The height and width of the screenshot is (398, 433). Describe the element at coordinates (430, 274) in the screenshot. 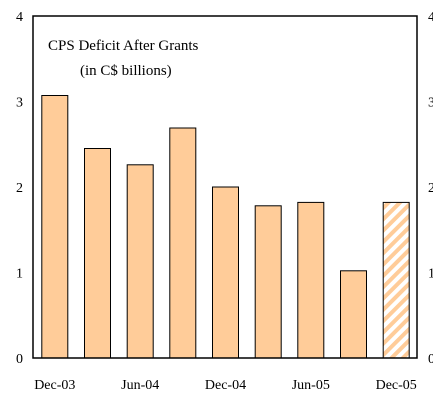

I see `y-tick-right-1: 1` at that location.